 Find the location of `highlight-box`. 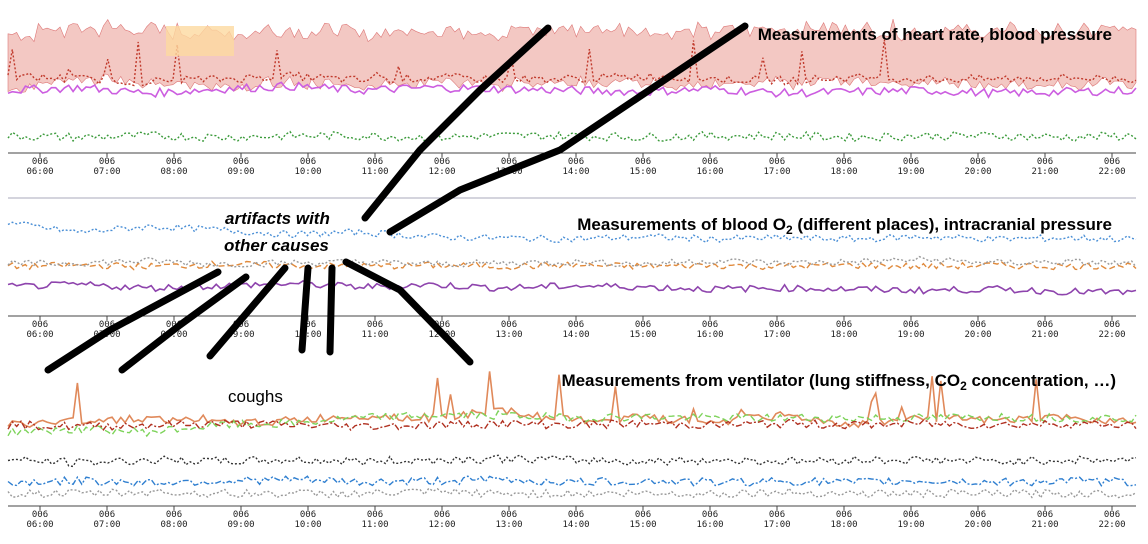

highlight-box is located at coordinates (200, 41).